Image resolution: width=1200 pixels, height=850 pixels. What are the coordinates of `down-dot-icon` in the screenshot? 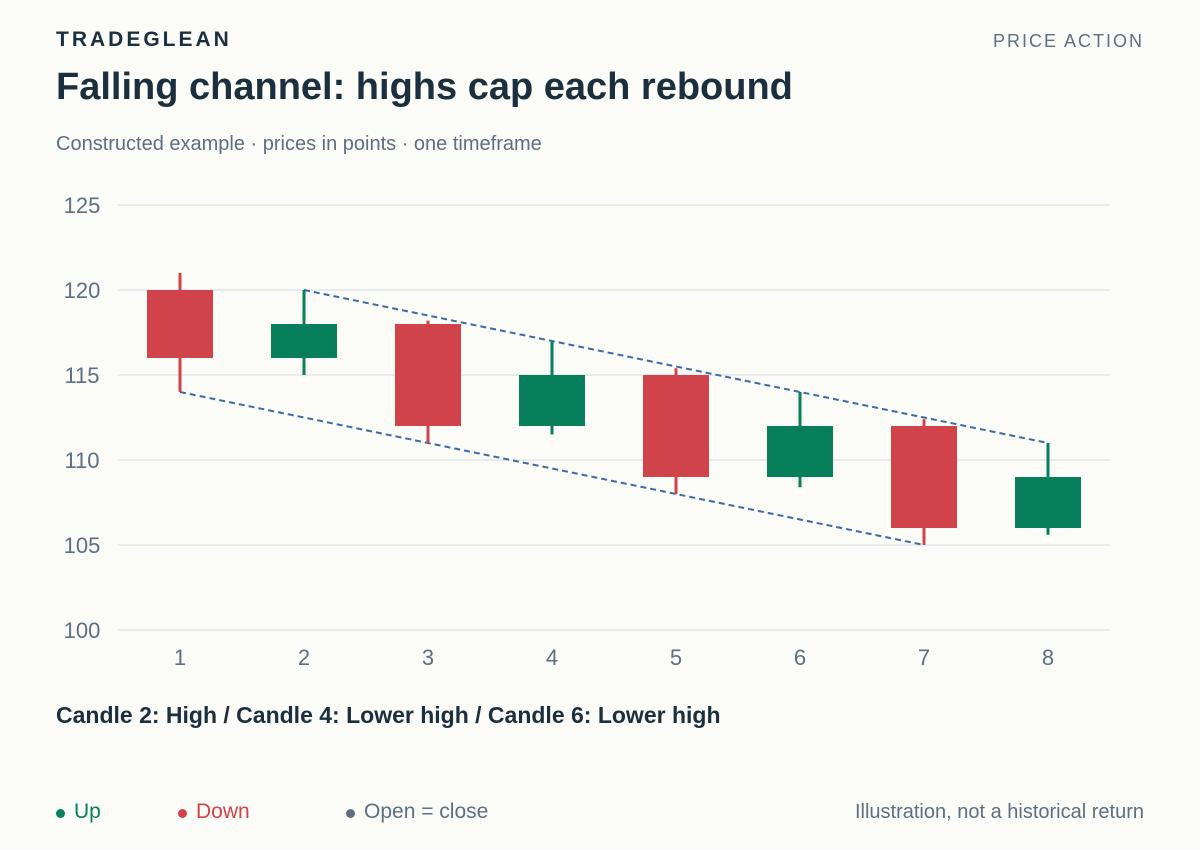 It's located at (182, 813).